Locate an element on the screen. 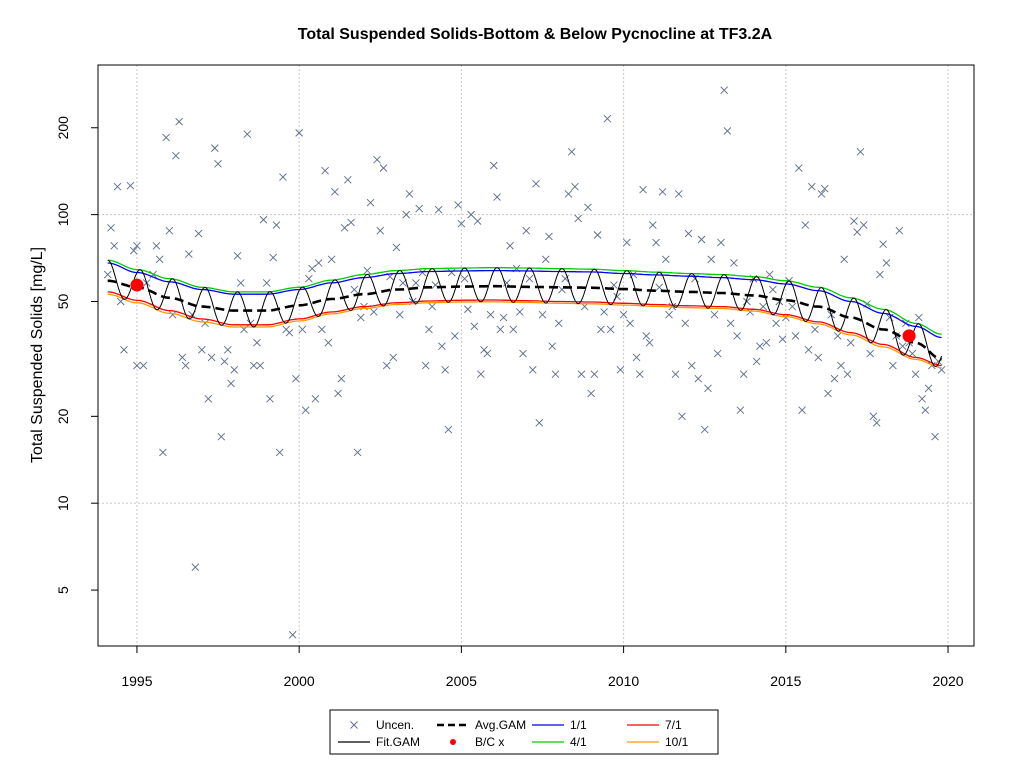 The width and height of the screenshot is (1024, 768). x-tick-label: 2010 is located at coordinates (623, 681).